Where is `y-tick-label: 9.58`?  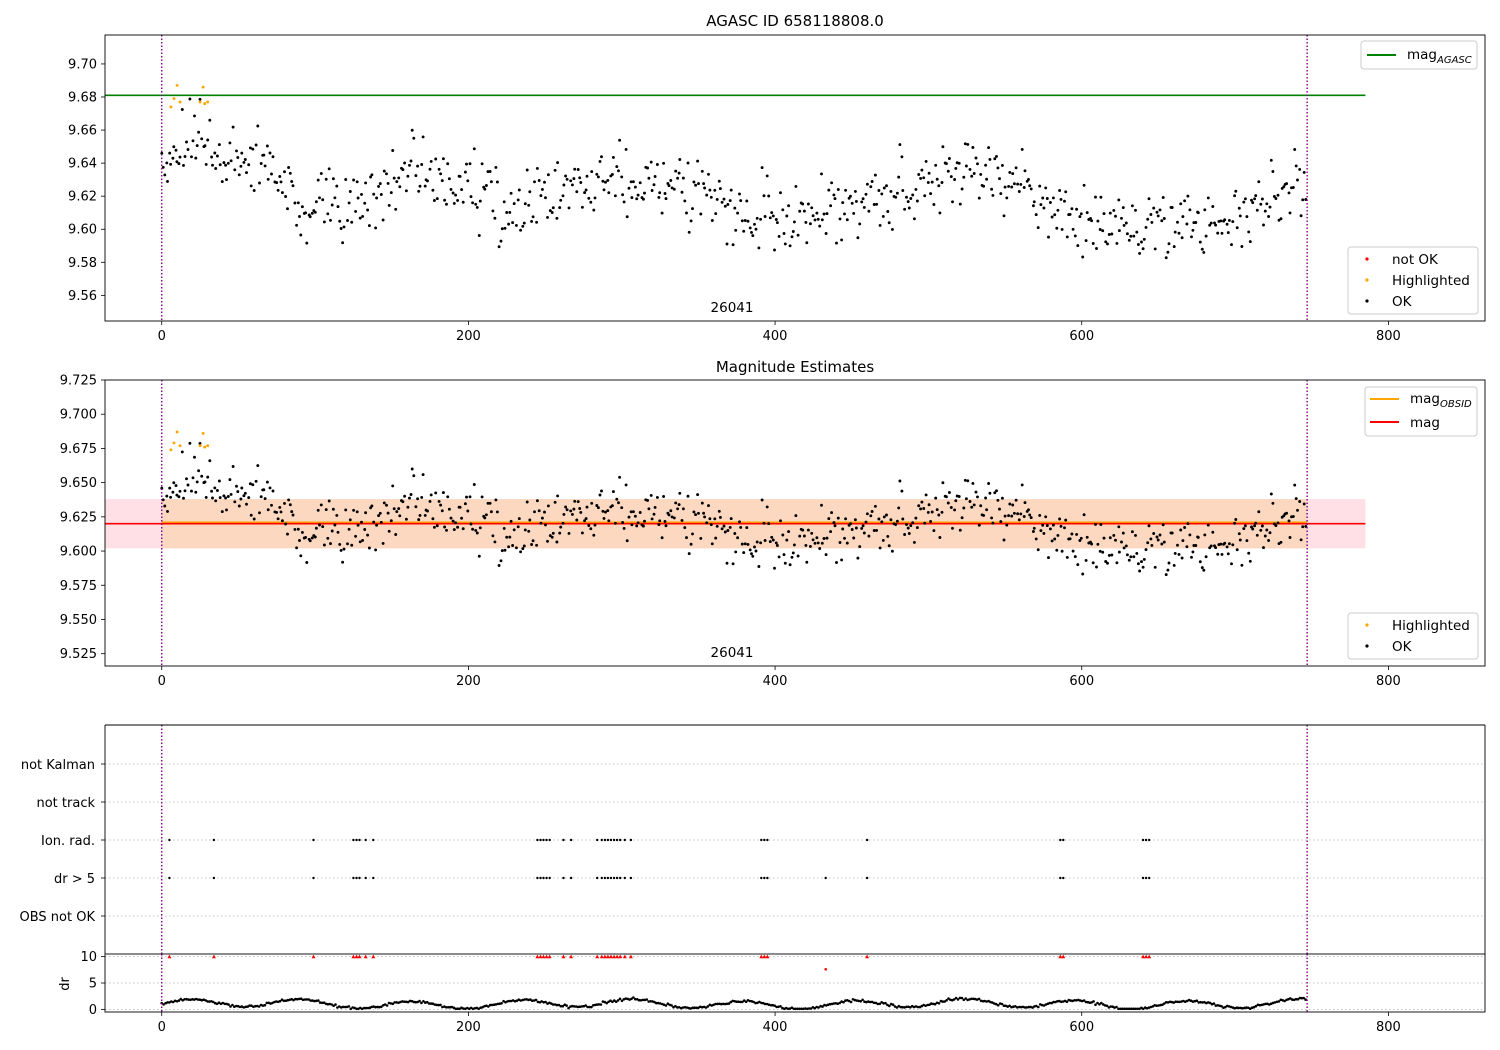
y-tick-label: 9.58 is located at coordinates (82, 263).